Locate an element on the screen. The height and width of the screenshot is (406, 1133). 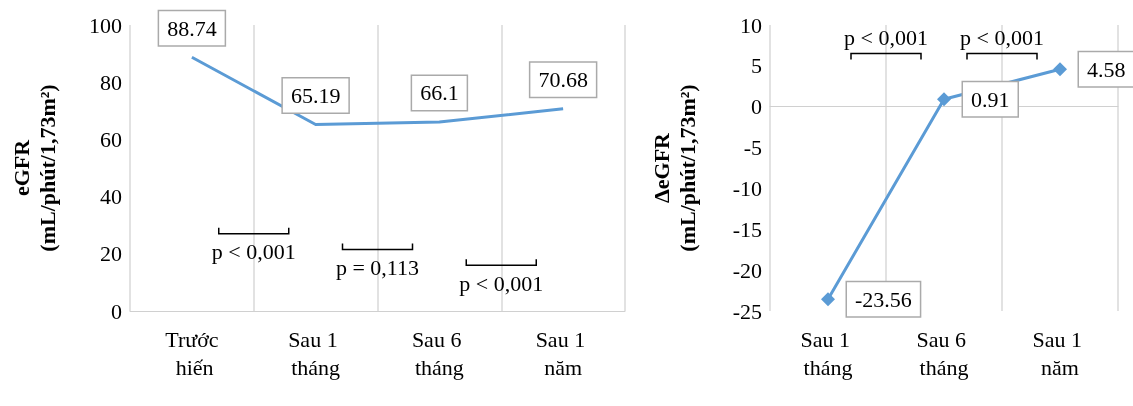
y-tick-label: -10 is located at coordinates (747, 188).